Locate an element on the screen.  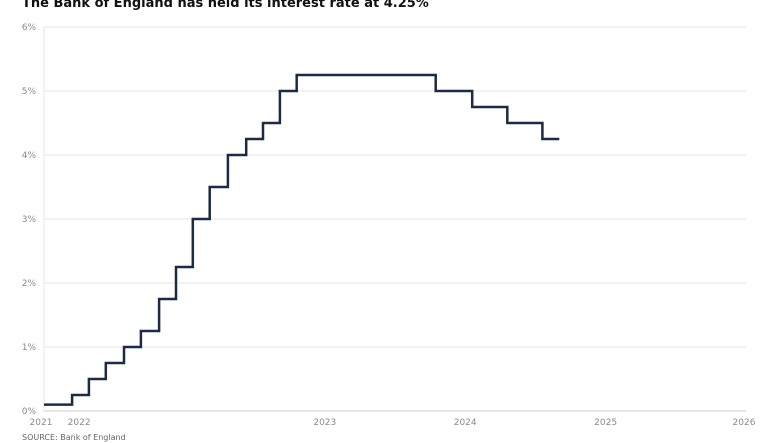
y-axis-tick-labels: 0% 1% 2% 3% 4% 5% 6% is located at coordinates (29, 220).